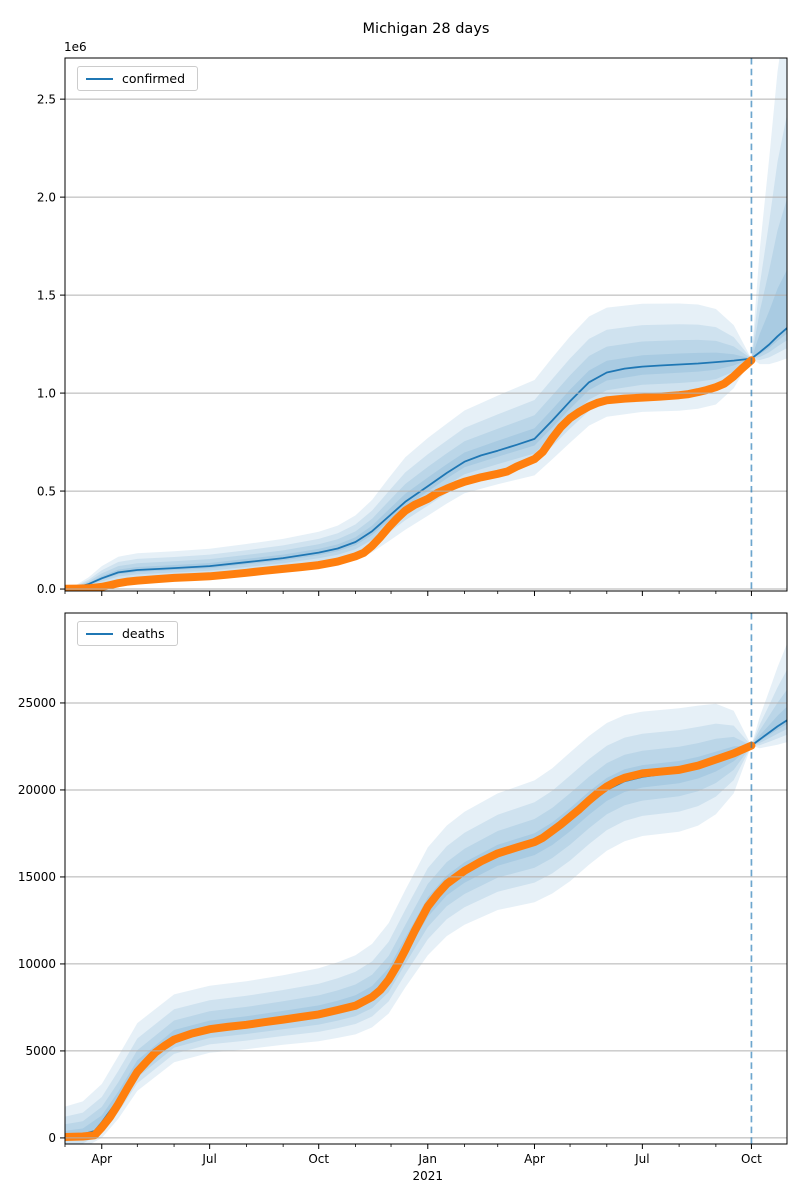 This screenshot has height=1200, width=800. What do you see at coordinates (37, 703) in the screenshot?
I see `y-tick-label: 25000` at bounding box center [37, 703].